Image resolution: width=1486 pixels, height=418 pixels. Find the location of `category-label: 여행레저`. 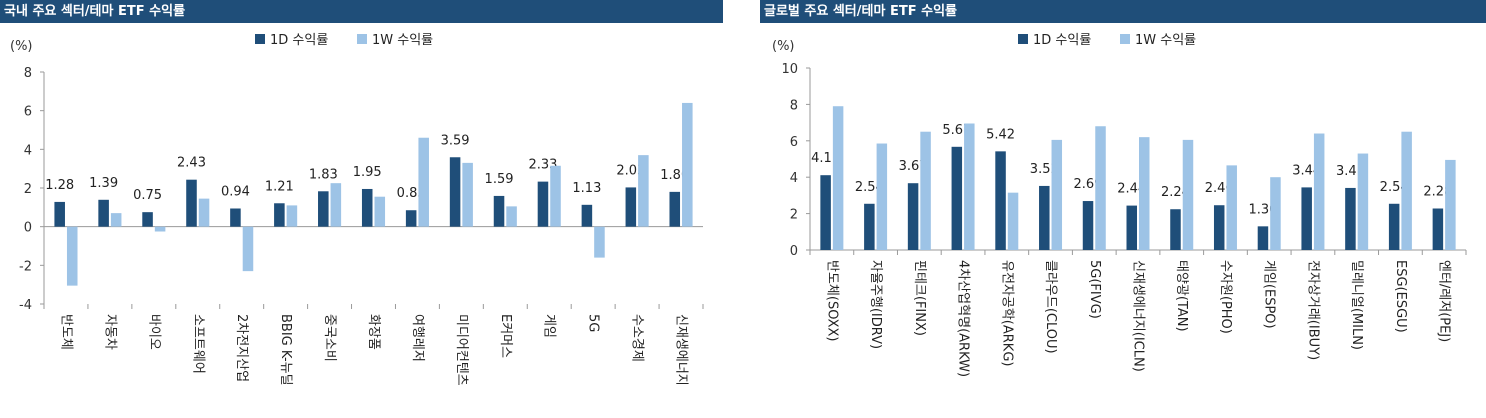

category-label: 여행레저 is located at coordinates (418, 338).